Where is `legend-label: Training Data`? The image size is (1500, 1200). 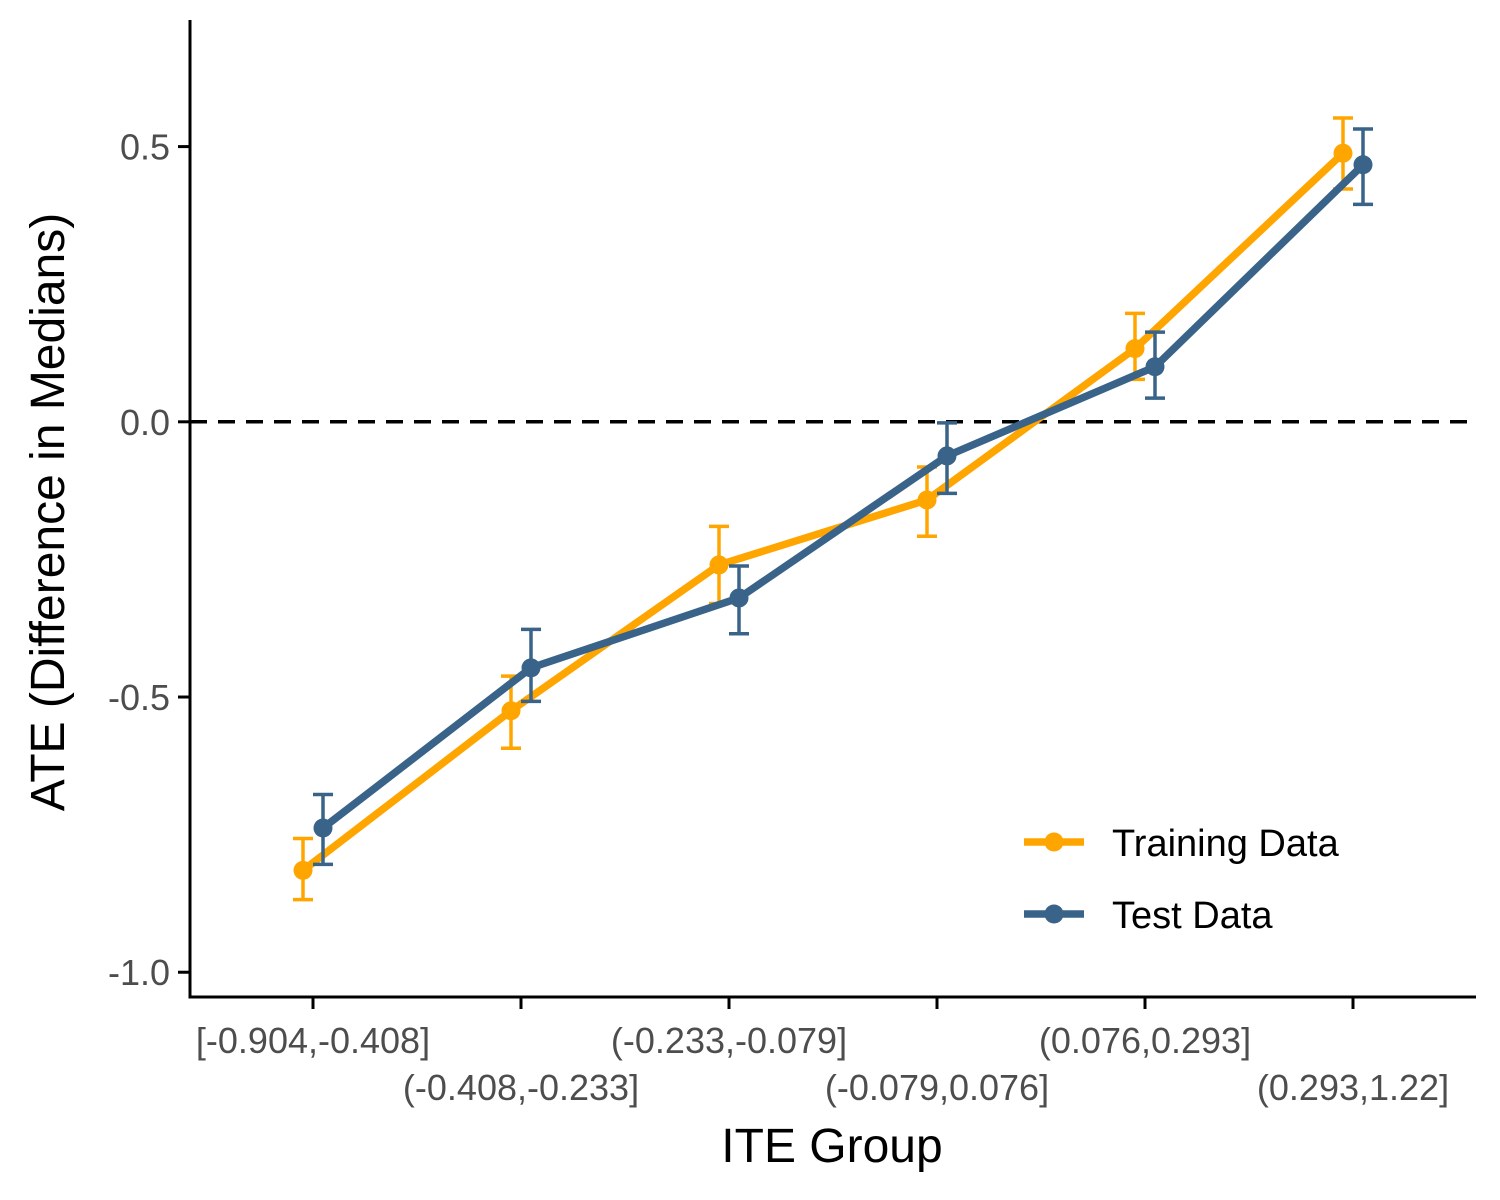 legend-label: Training Data is located at coordinates (1226, 844).